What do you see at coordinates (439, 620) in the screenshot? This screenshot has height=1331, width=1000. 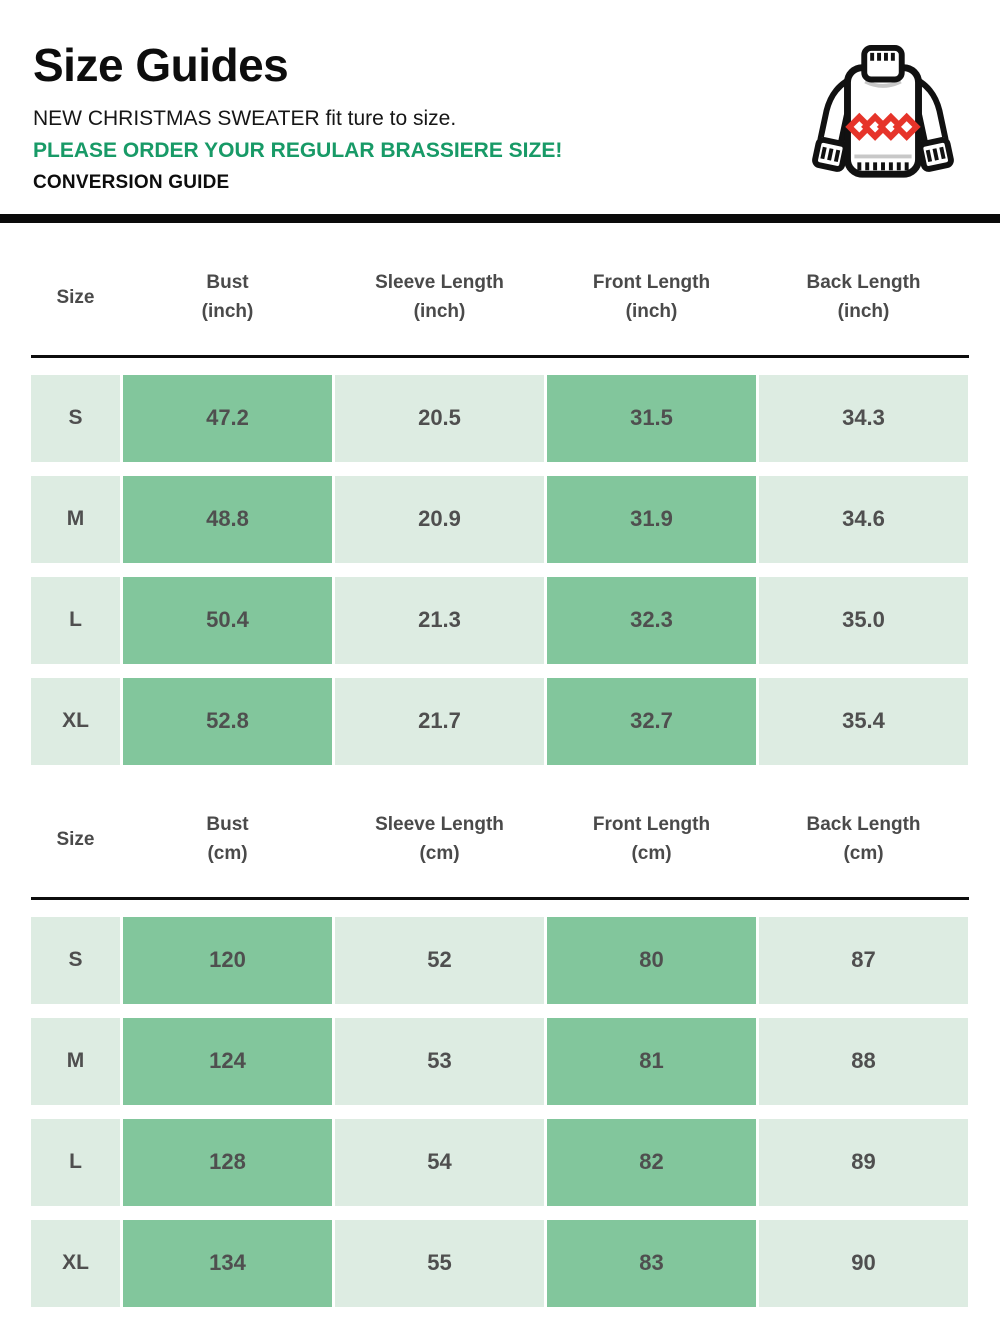 I see `sleeve-length-cell: 21.3` at bounding box center [439, 620].